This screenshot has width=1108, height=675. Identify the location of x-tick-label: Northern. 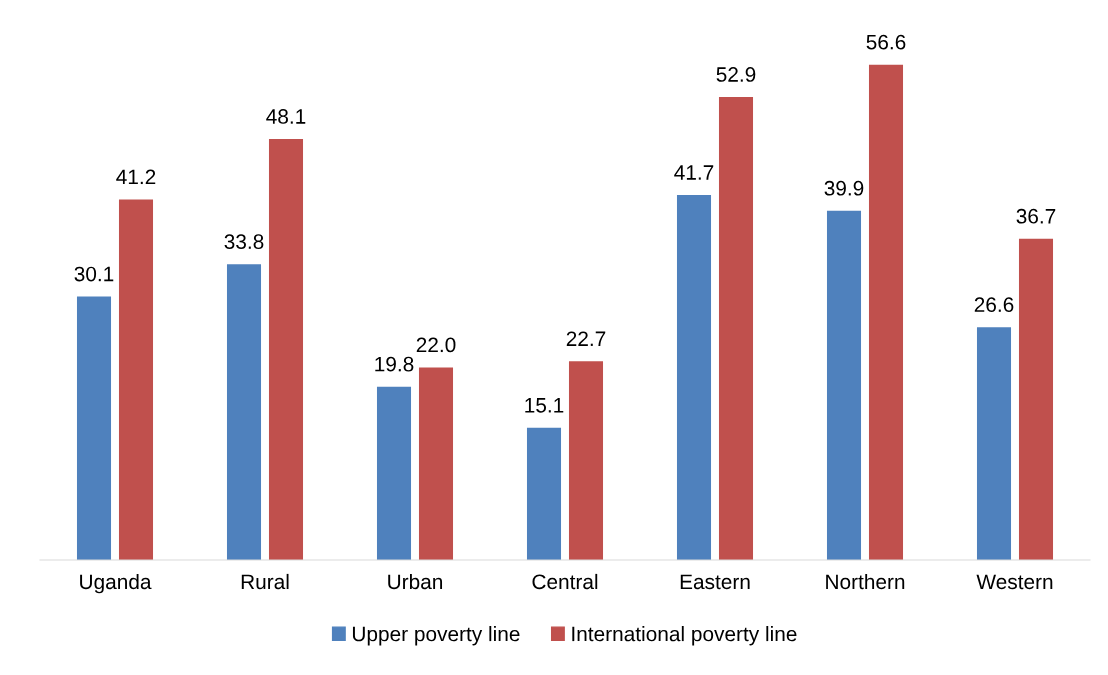
(865, 581).